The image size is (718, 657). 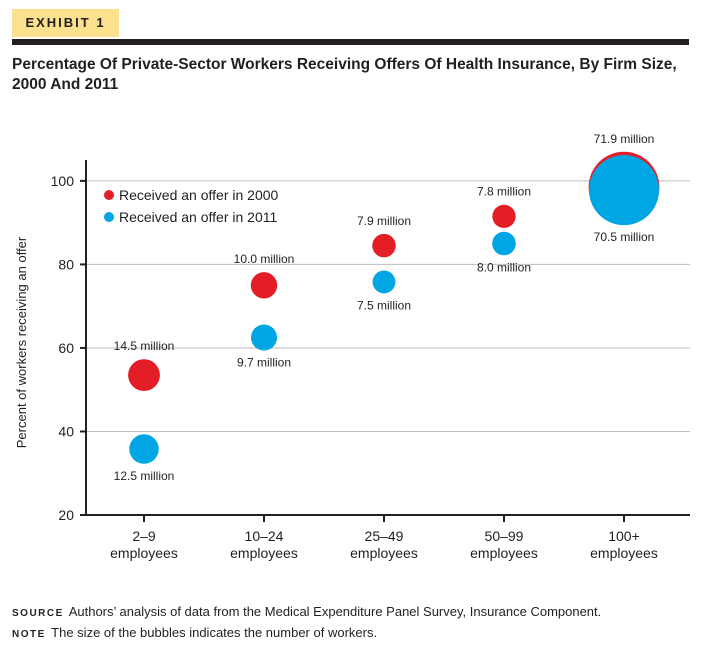 I want to click on data-label-2000: 71.9 million, so click(x=624, y=139).